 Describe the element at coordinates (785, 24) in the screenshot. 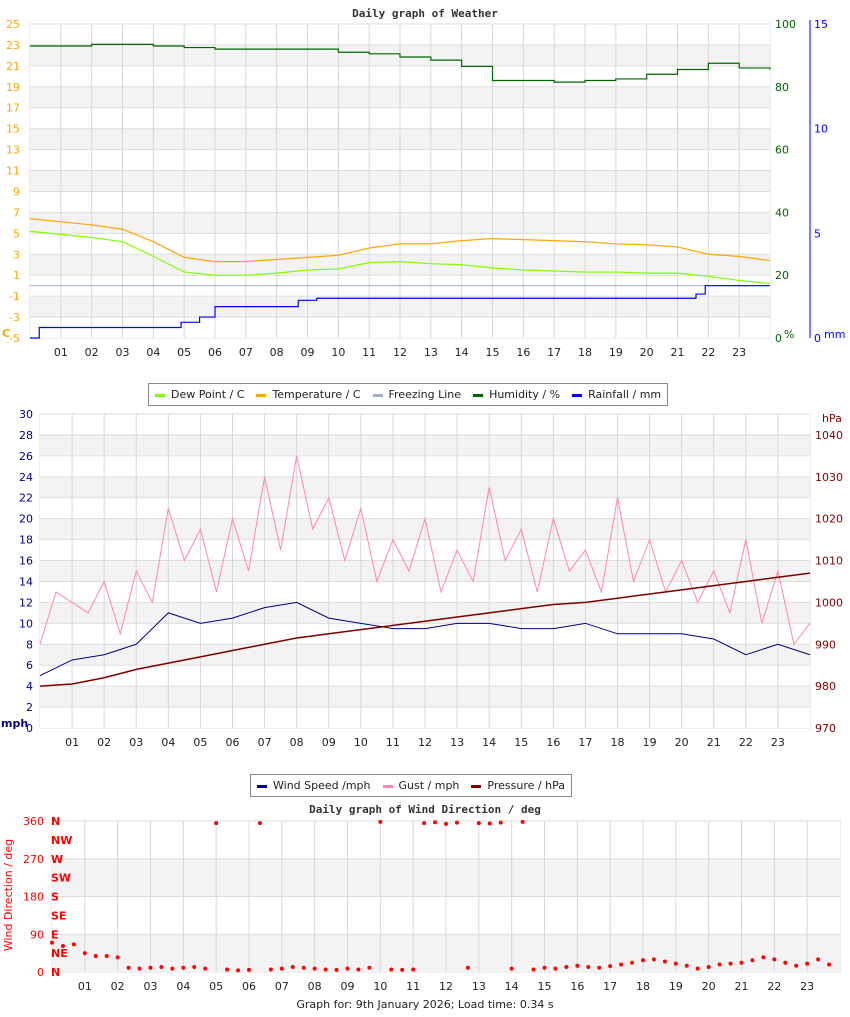

I see `y-right-humidity-tick: 100` at that location.